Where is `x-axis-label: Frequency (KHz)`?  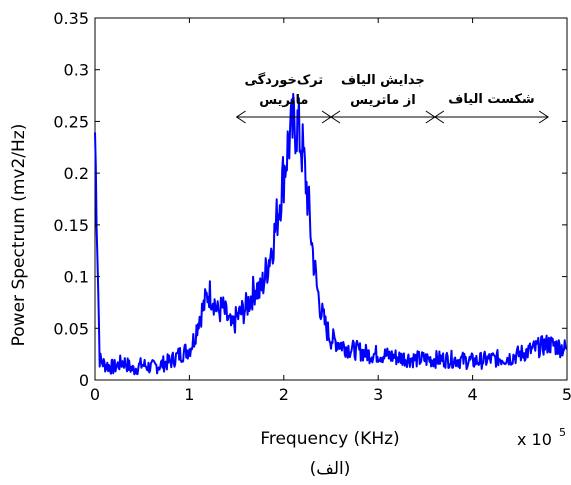
x-axis-label: Frequency (KHz) is located at coordinates (329, 439).